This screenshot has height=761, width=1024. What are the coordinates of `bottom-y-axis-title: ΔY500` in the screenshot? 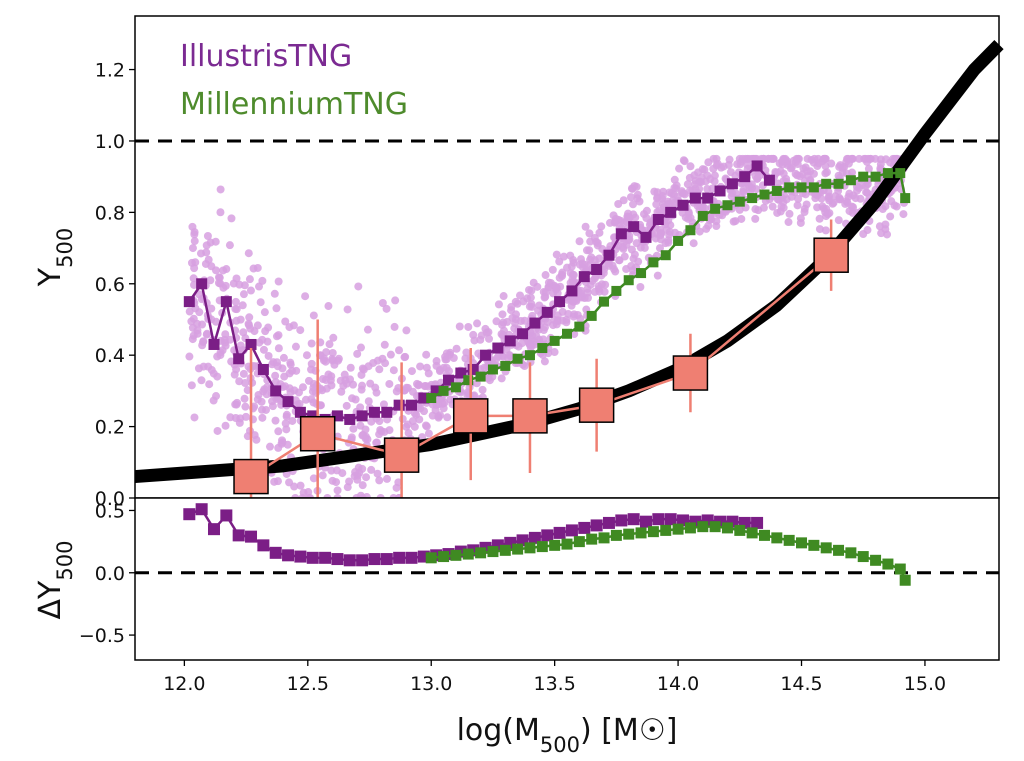 It's located at (55, 580).